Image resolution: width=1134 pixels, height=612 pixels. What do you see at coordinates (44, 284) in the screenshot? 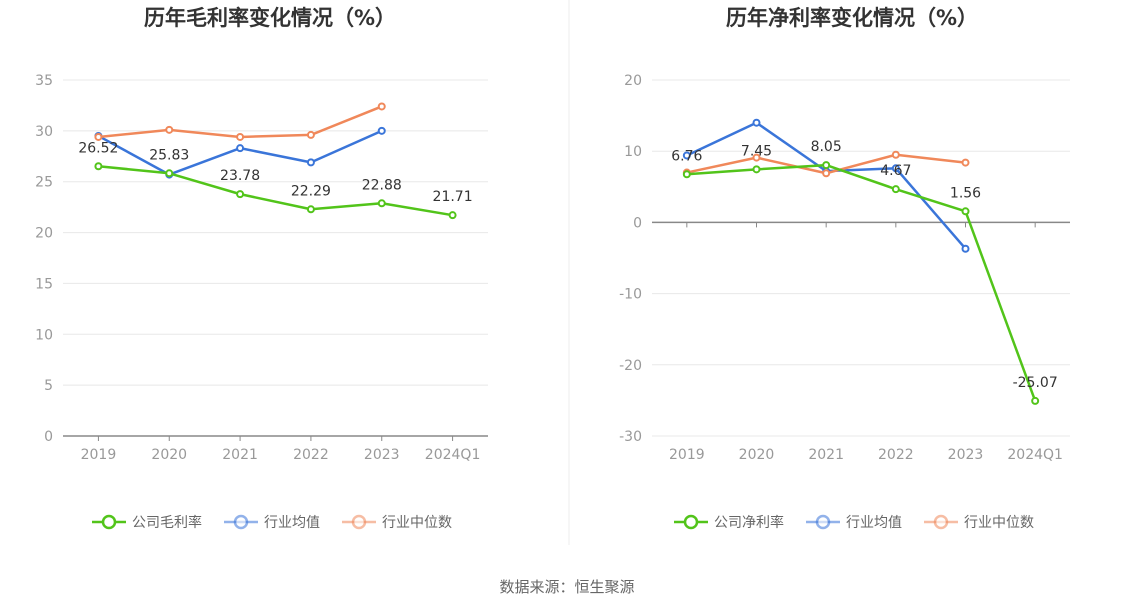
I see `y-tick-label: 15` at bounding box center [44, 284].